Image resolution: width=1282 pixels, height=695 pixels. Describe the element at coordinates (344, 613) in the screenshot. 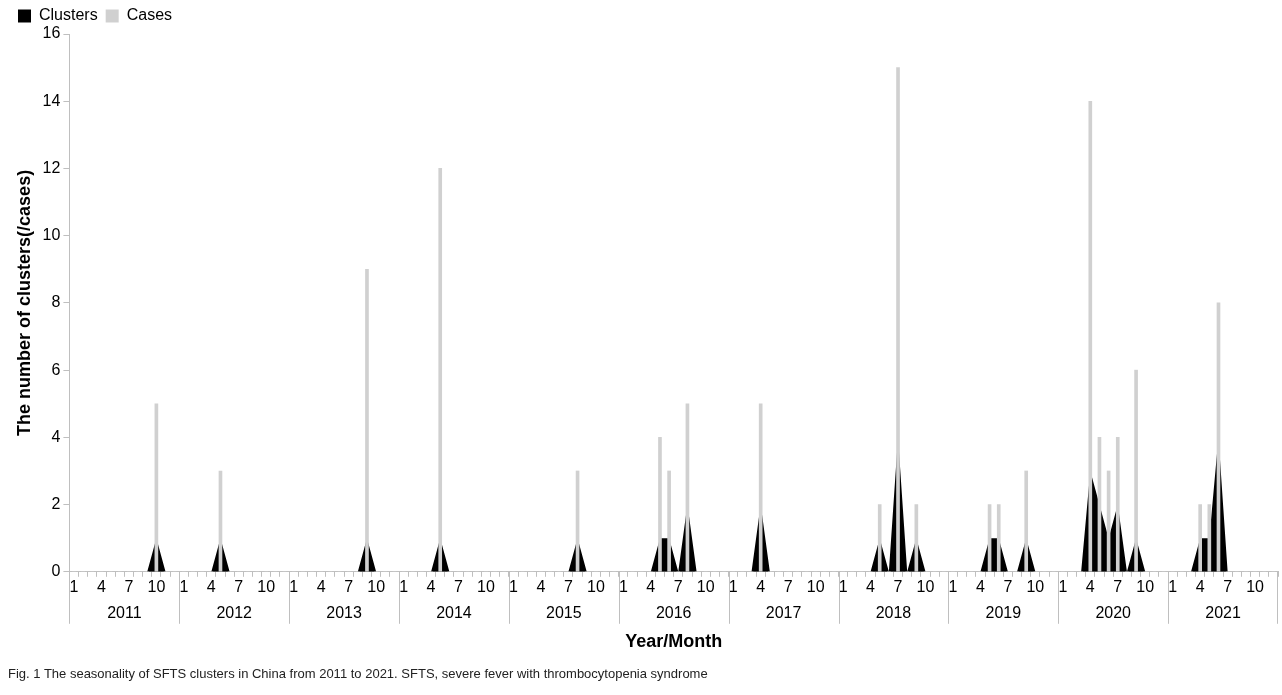

I see `text: 2013` at that location.